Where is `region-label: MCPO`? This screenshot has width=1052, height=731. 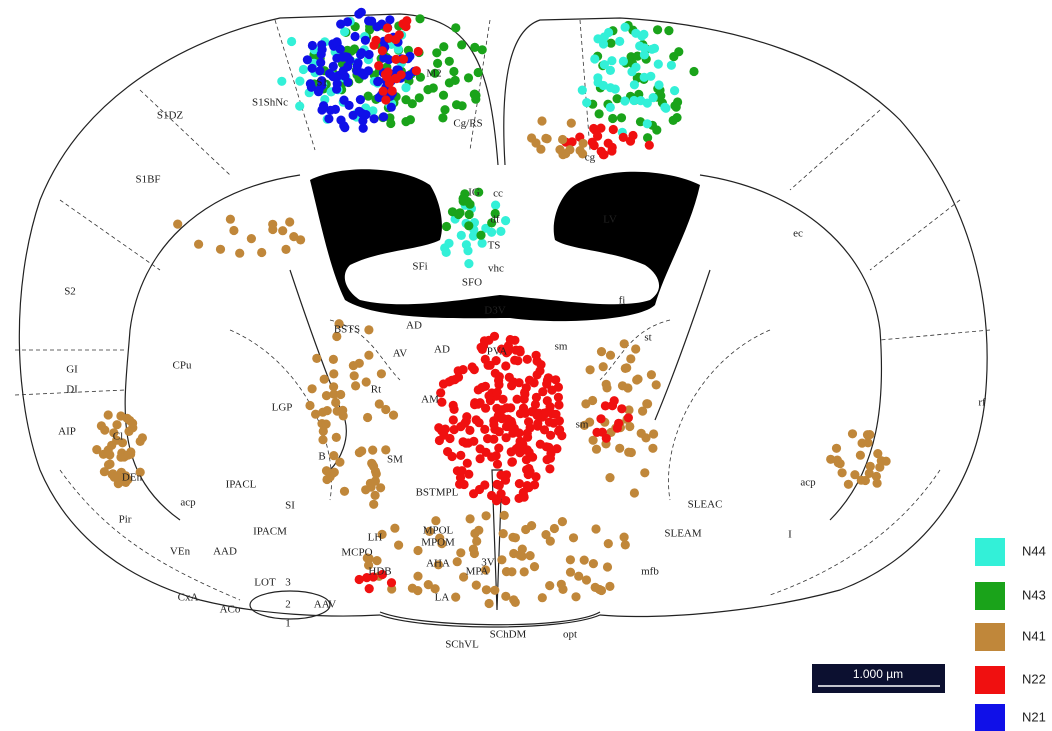
region-label: MCPO is located at coordinates (356, 553).